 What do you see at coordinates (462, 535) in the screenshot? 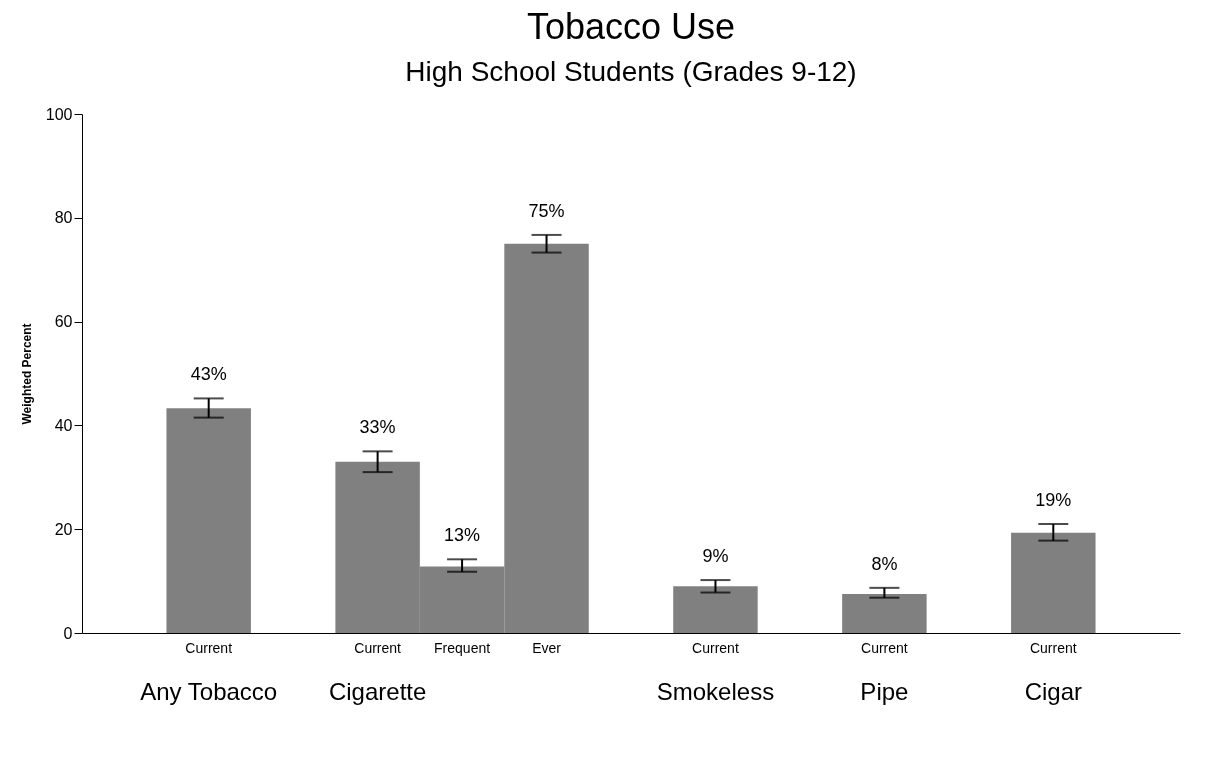
I see `data-label: 13%` at bounding box center [462, 535].